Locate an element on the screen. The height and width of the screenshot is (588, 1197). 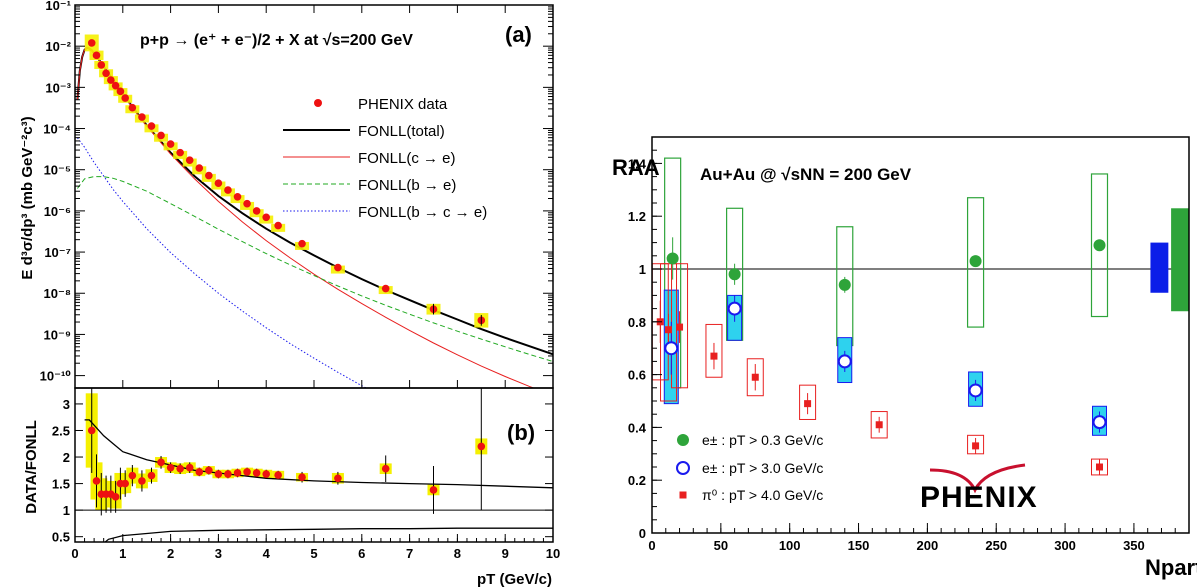
spectrum-legend-label: FONLL(b → c → e) is located at coordinates (422, 212).